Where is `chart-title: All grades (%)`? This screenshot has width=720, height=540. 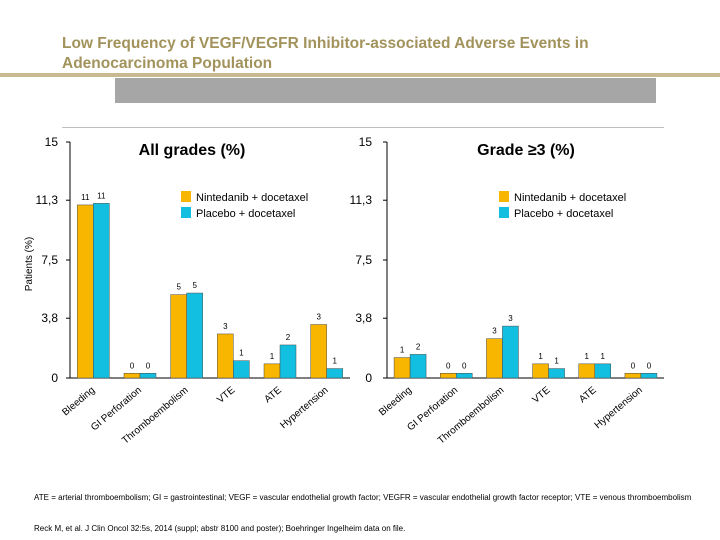
chart-title: All grades (%) is located at coordinates (192, 150).